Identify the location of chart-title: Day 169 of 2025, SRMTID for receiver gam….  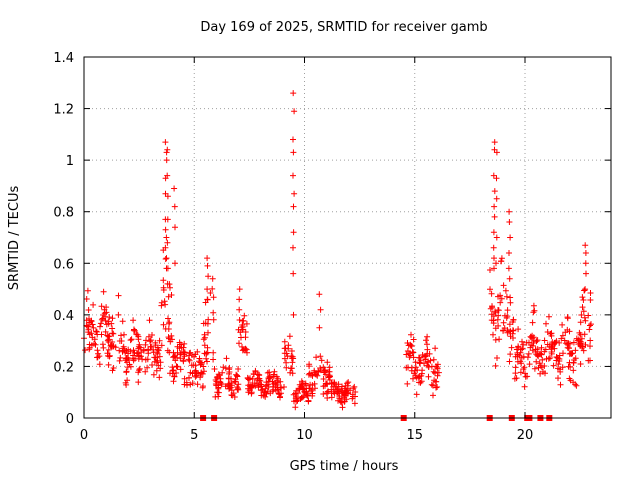
(343, 27).